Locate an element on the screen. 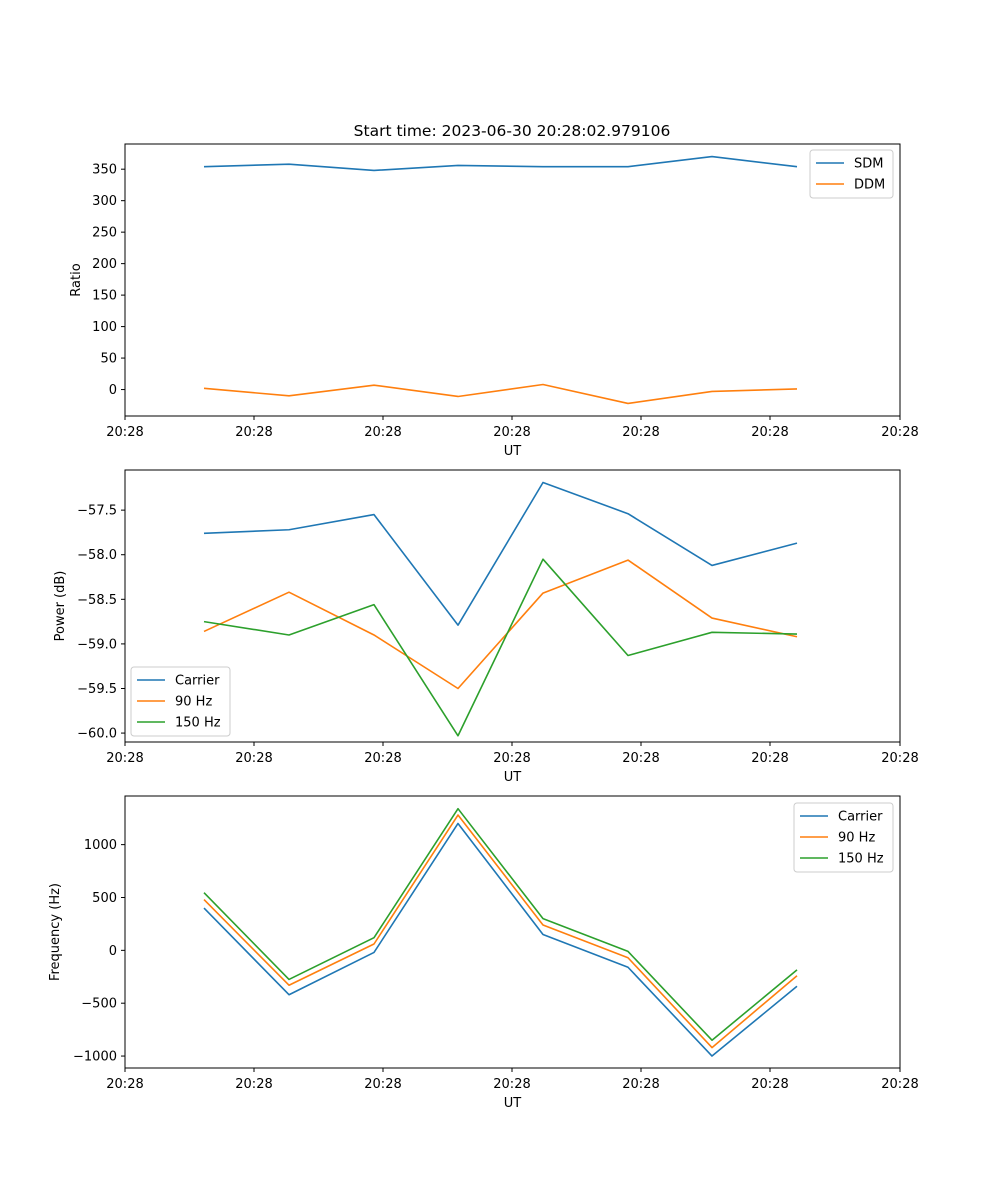 This screenshot has width=1000, height=1200. series-line-ddm is located at coordinates (500, 394).